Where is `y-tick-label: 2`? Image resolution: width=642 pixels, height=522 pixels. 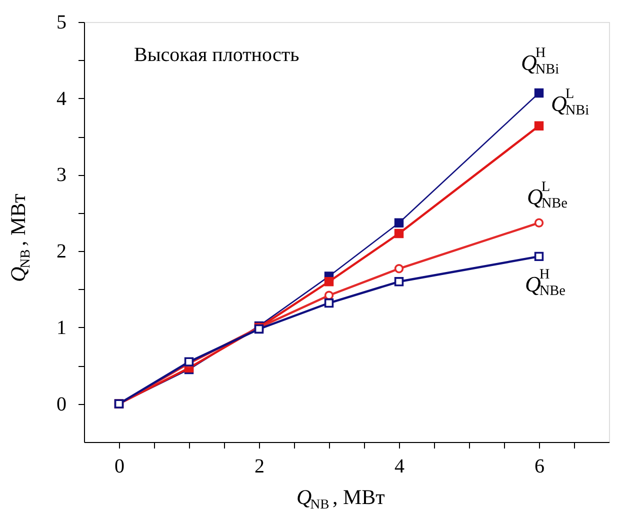 y-tick-label: 2 is located at coordinates (61, 251).